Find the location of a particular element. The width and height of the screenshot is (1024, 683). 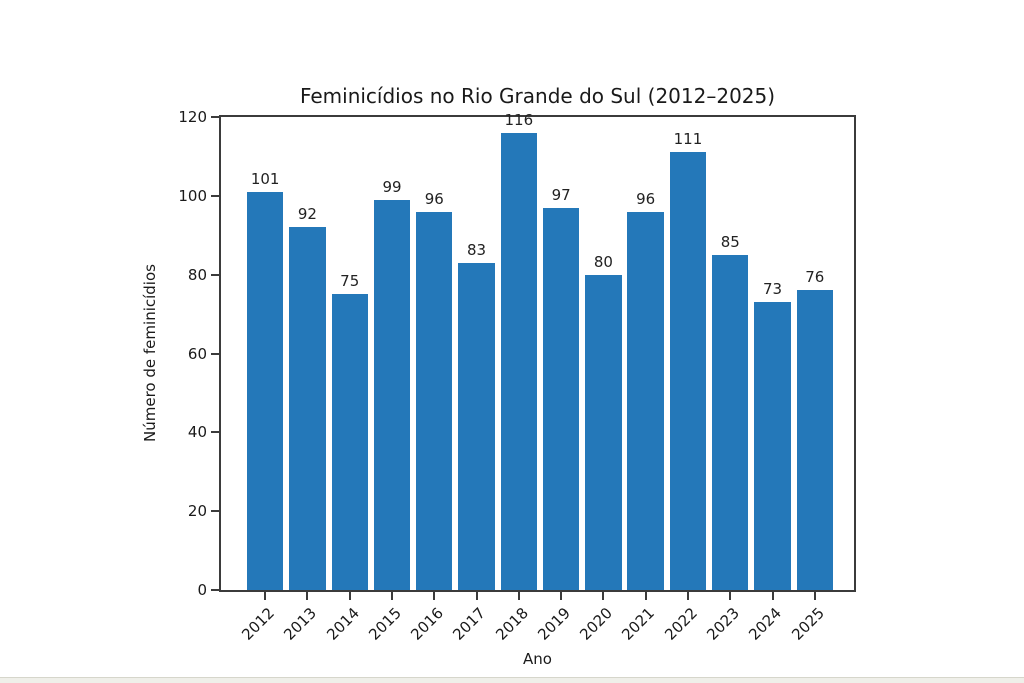

bar-slot-2024: 73 2024 is located at coordinates (769, 380).